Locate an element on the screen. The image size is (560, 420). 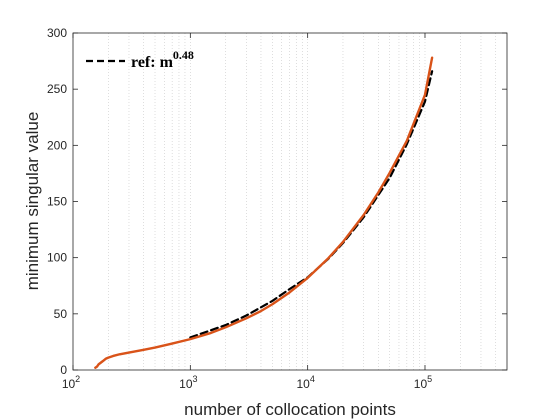
x-axis-title: number of collocation points is located at coordinates (290, 409).